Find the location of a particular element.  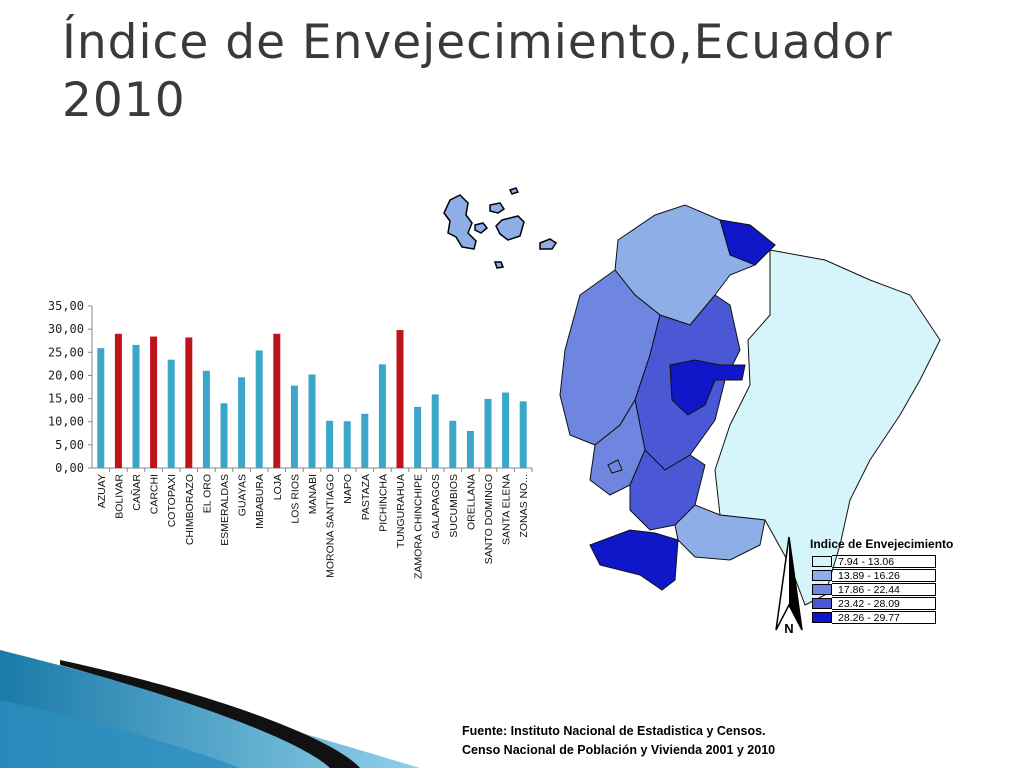

santiago-island is located at coordinates (497, 208).